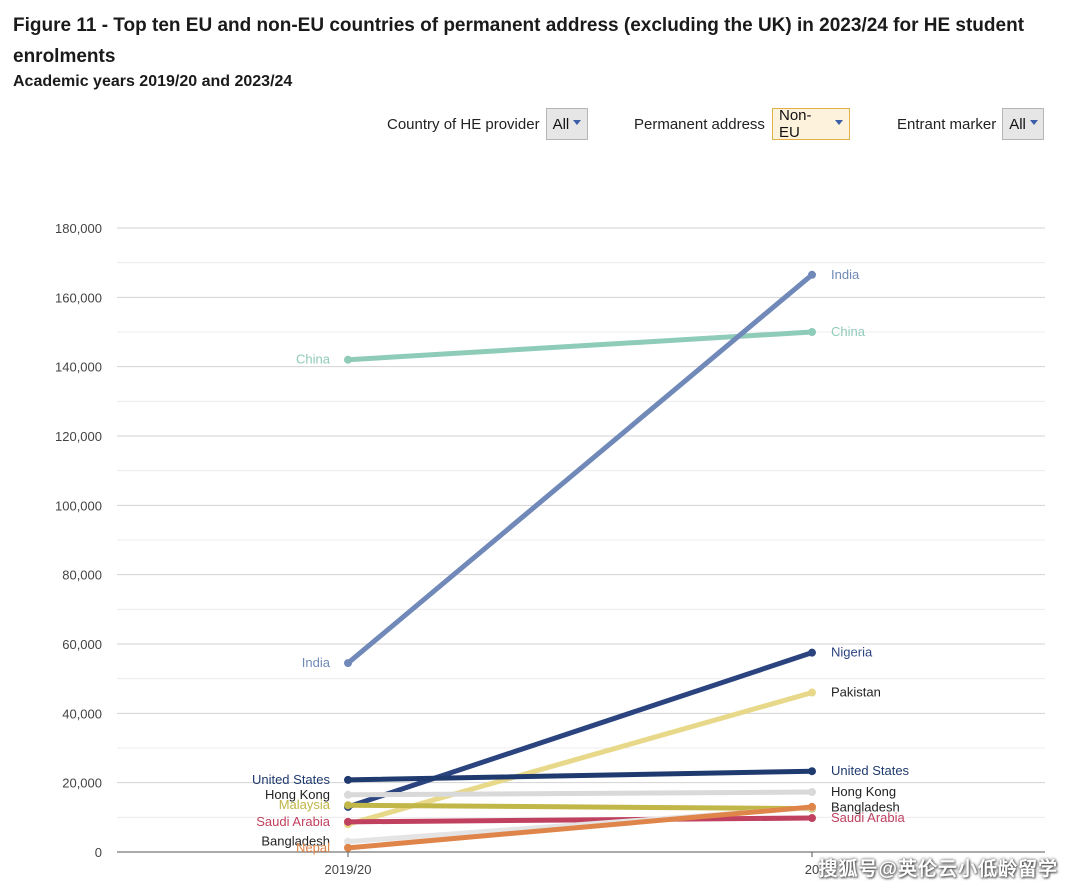 This screenshot has height=891, width=1080. I want to click on select-value: Non-EU, so click(795, 124).